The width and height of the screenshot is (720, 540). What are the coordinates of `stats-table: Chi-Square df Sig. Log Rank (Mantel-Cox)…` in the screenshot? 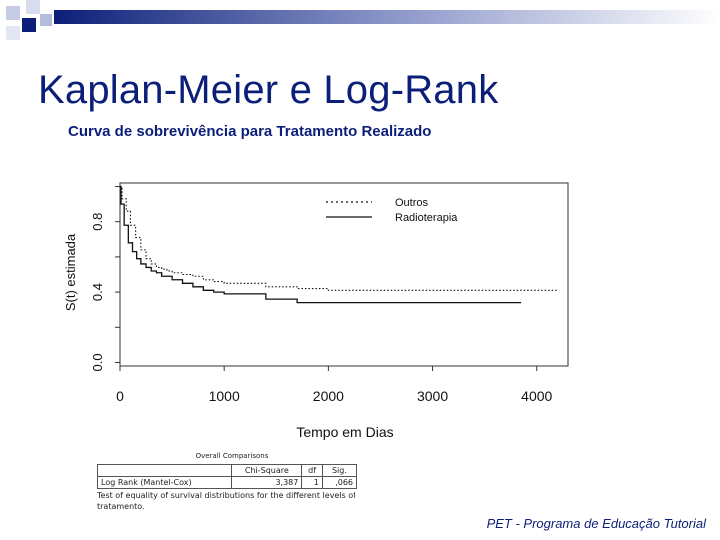 It's located at (227, 476).